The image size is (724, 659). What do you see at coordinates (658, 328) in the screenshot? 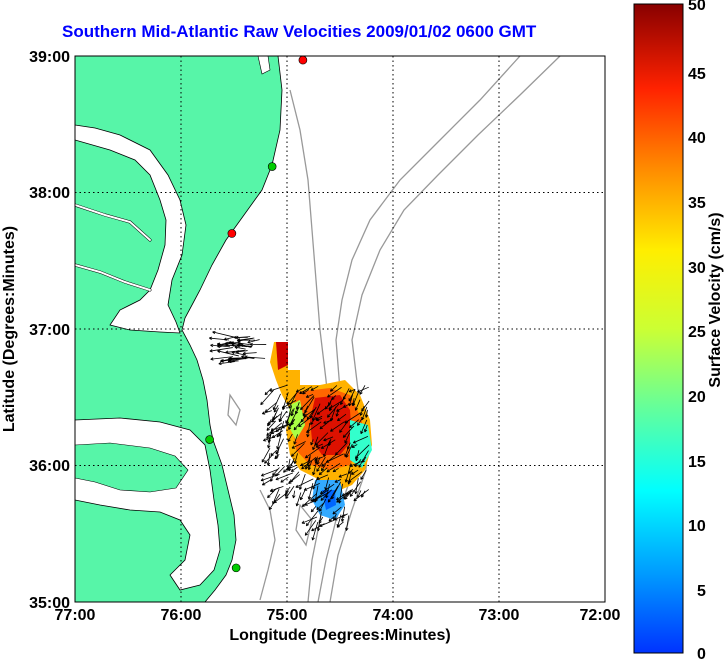
I see `colorbar` at bounding box center [658, 328].